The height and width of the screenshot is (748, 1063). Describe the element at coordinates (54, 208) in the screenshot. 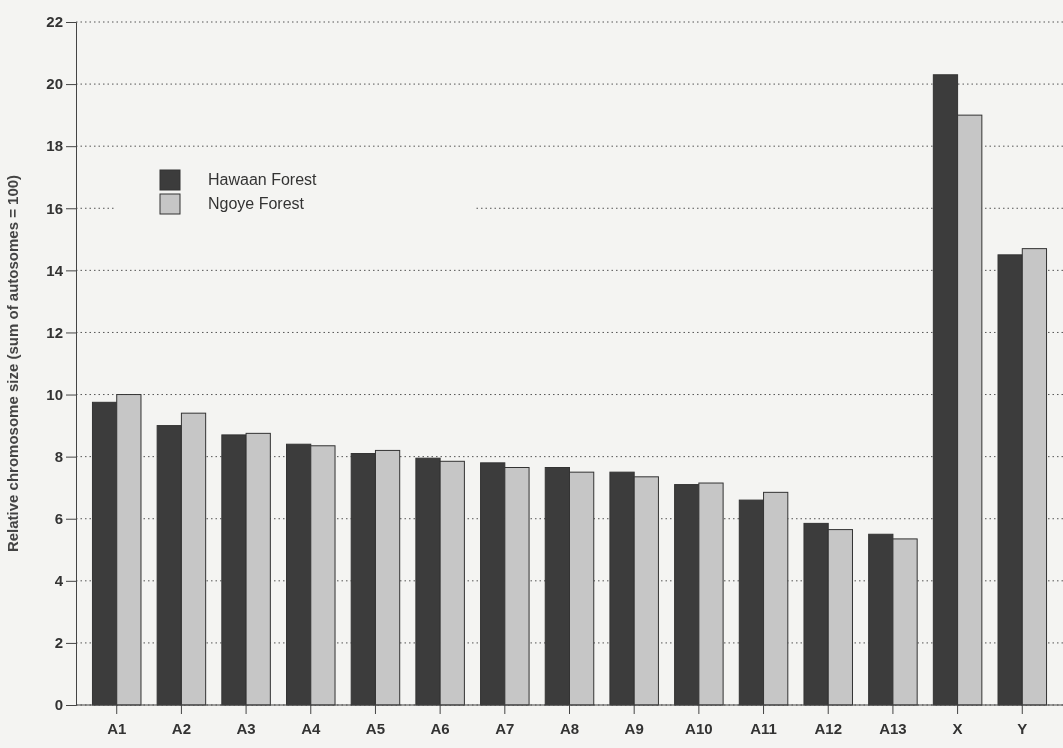

I see `y-tick-label: 16` at that location.